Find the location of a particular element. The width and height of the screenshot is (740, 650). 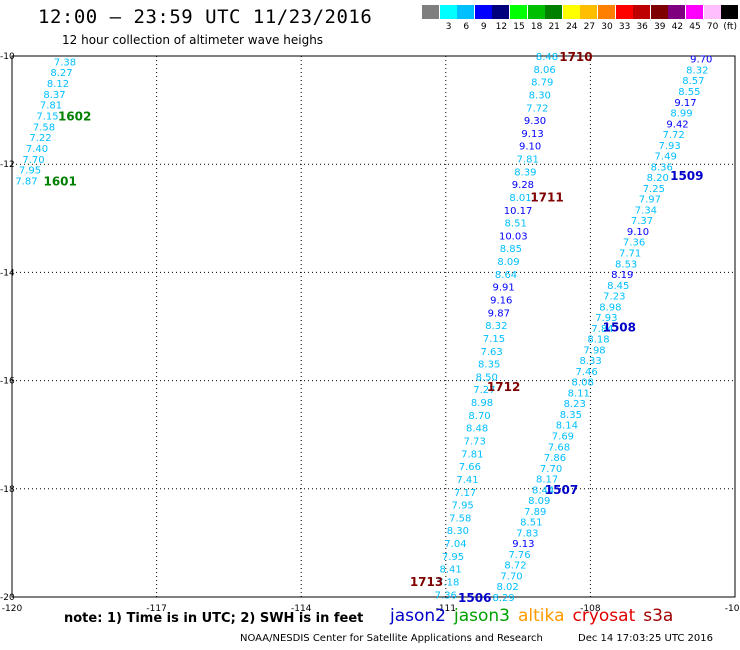

swh-value-label: 8.50 is located at coordinates (487, 377).